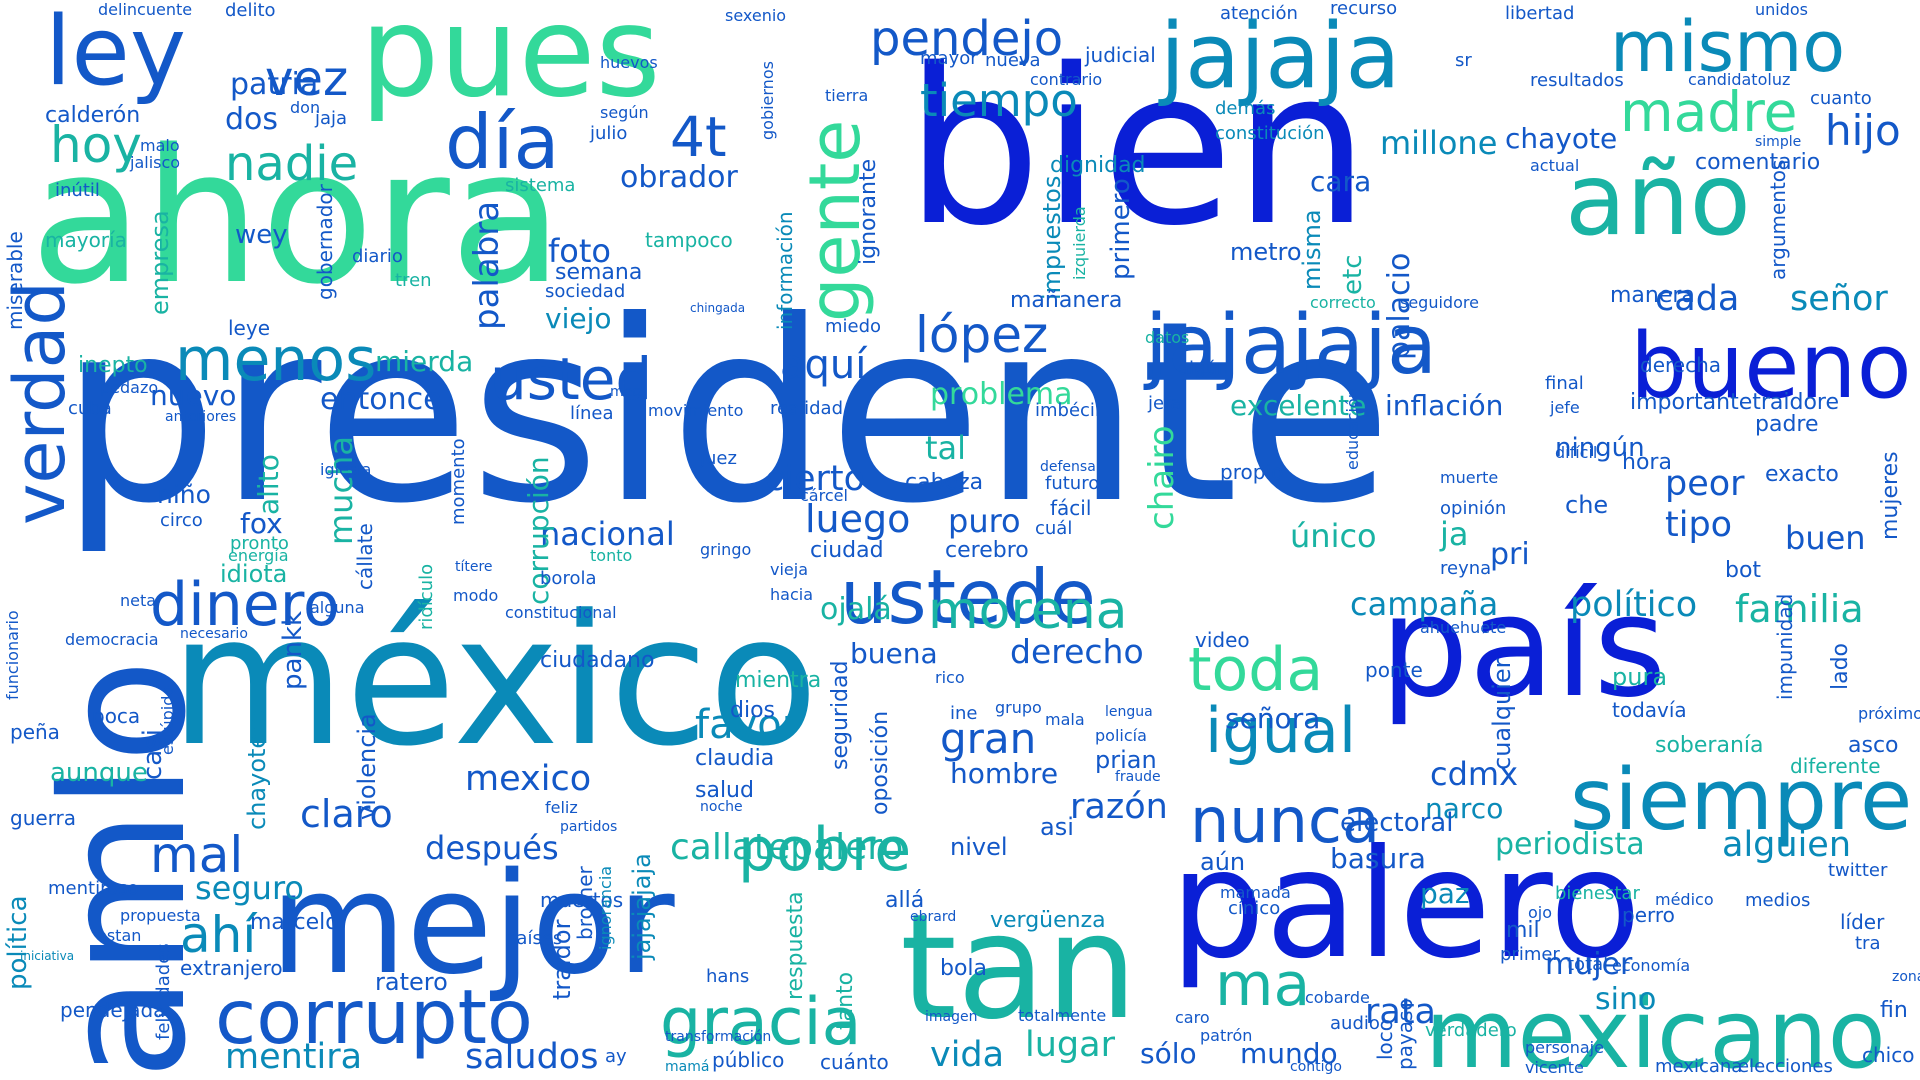 The image size is (1920, 1080). What do you see at coordinates (982, 335) in the screenshot?
I see `word-lopez: lópez` at bounding box center [982, 335].